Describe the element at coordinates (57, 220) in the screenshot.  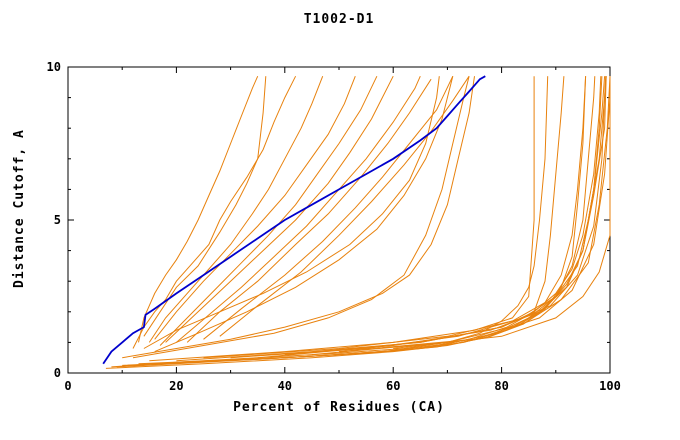
I see `y-tick-label: 5` at that location.